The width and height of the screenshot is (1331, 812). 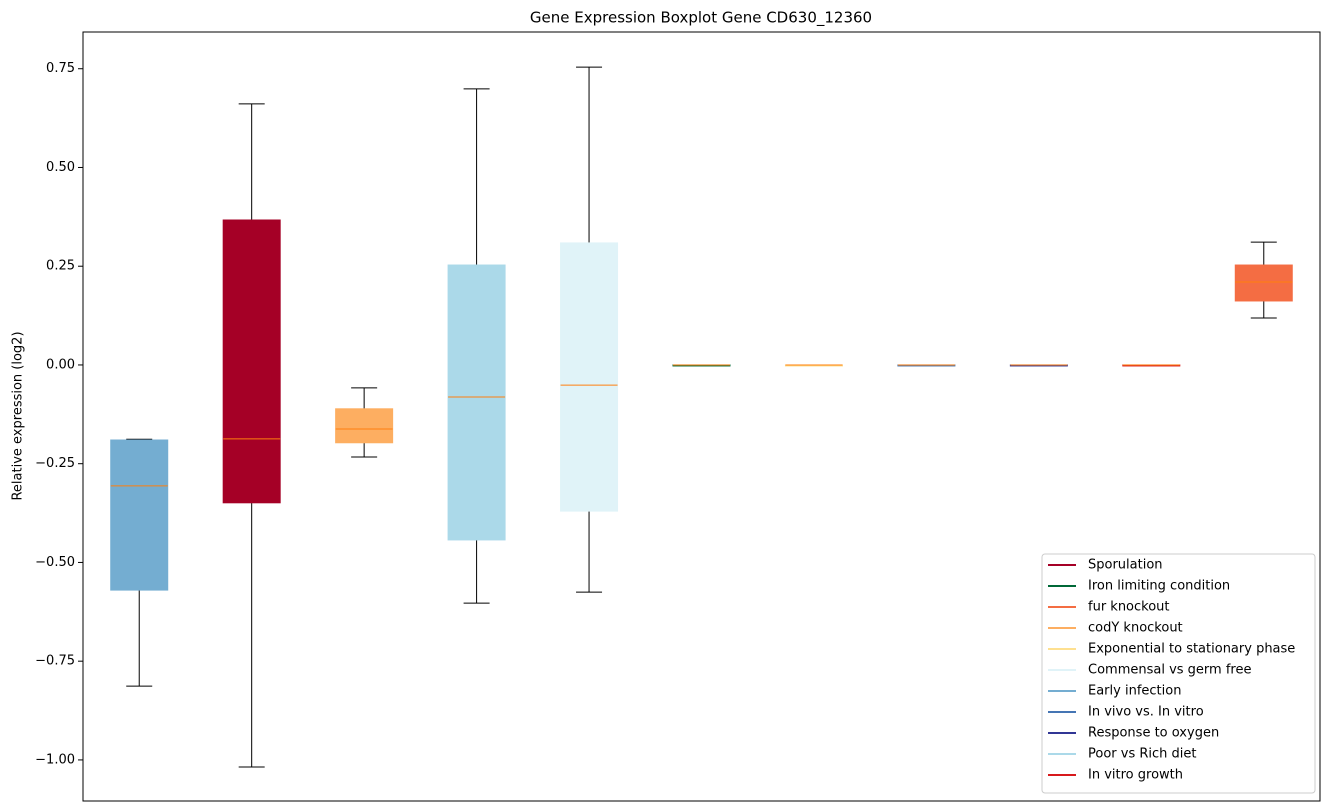 What do you see at coordinates (1135, 628) in the screenshot?
I see `legend-label: codY knockout` at bounding box center [1135, 628].